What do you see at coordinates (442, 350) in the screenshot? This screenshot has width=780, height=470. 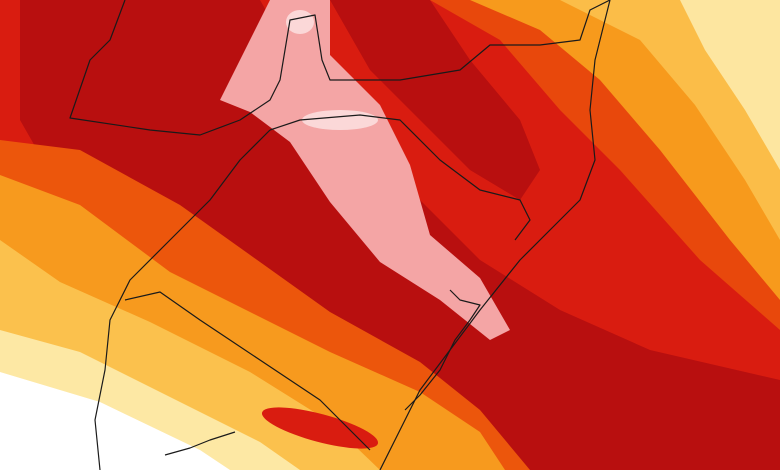 I see `lagoon-outline` at bounding box center [442, 350].